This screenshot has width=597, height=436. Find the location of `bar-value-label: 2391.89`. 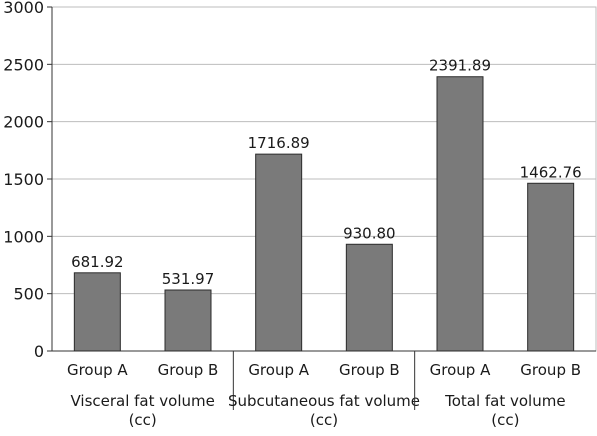

bar-value-label: 2391.89 is located at coordinates (460, 66).